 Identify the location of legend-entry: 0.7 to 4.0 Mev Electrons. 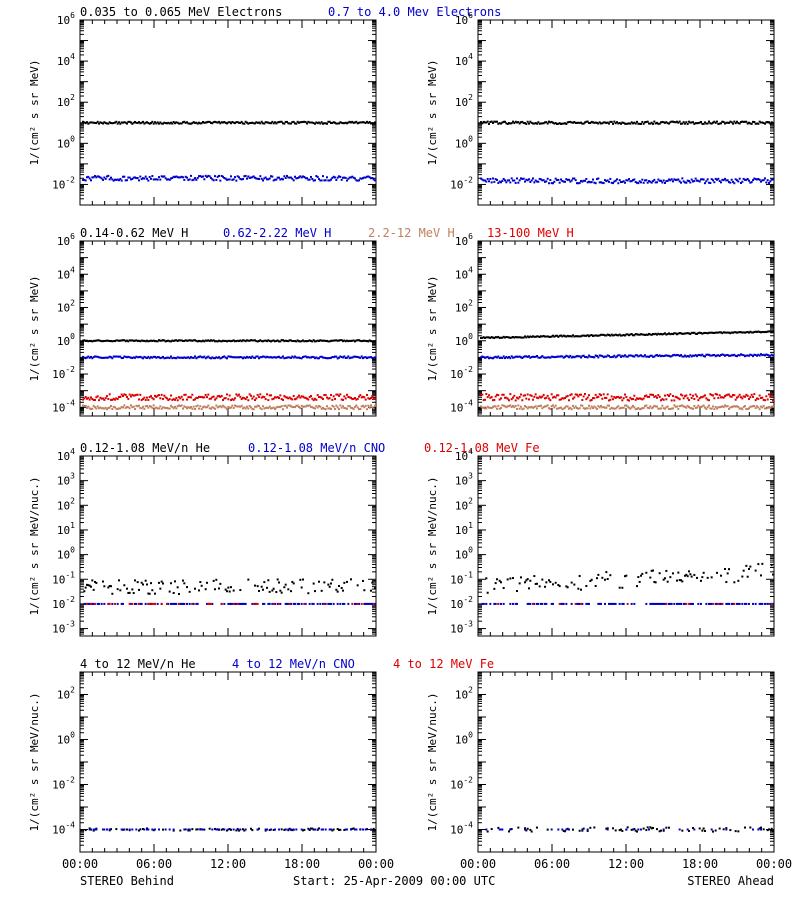
(414, 12).